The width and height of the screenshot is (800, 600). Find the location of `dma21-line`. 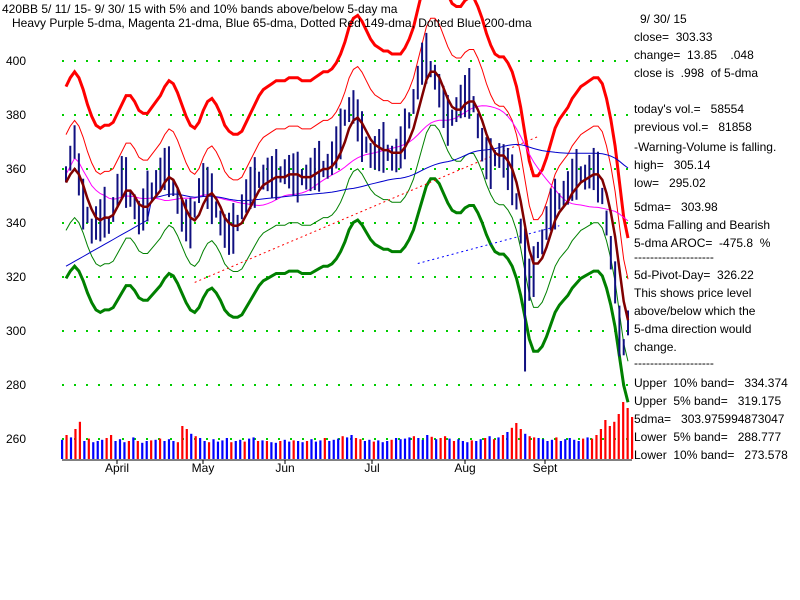

dma21-line is located at coordinates (347, 163).